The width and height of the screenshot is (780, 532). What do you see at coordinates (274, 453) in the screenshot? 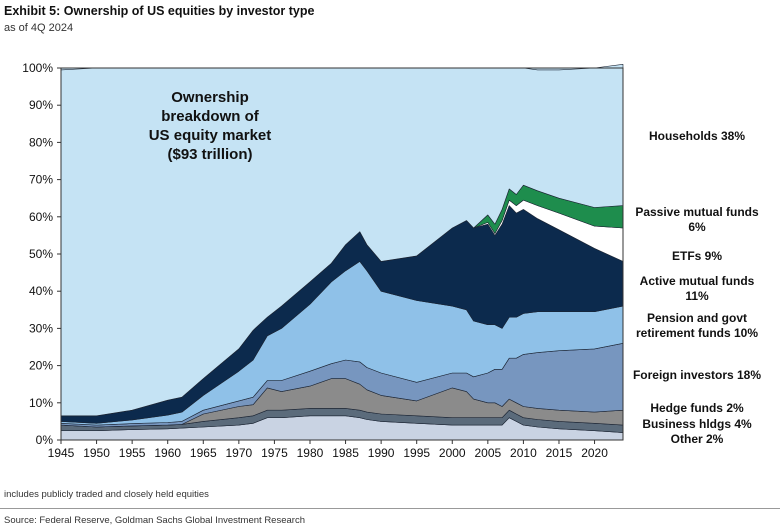
I see `x-tick-label: 1975` at bounding box center [274, 453].